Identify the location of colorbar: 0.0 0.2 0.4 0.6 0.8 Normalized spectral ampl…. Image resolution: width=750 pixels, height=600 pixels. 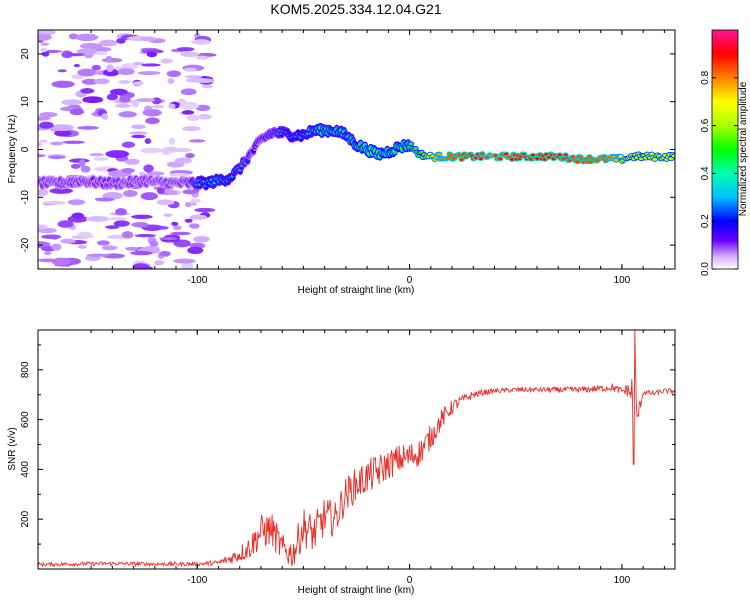
(724, 152).